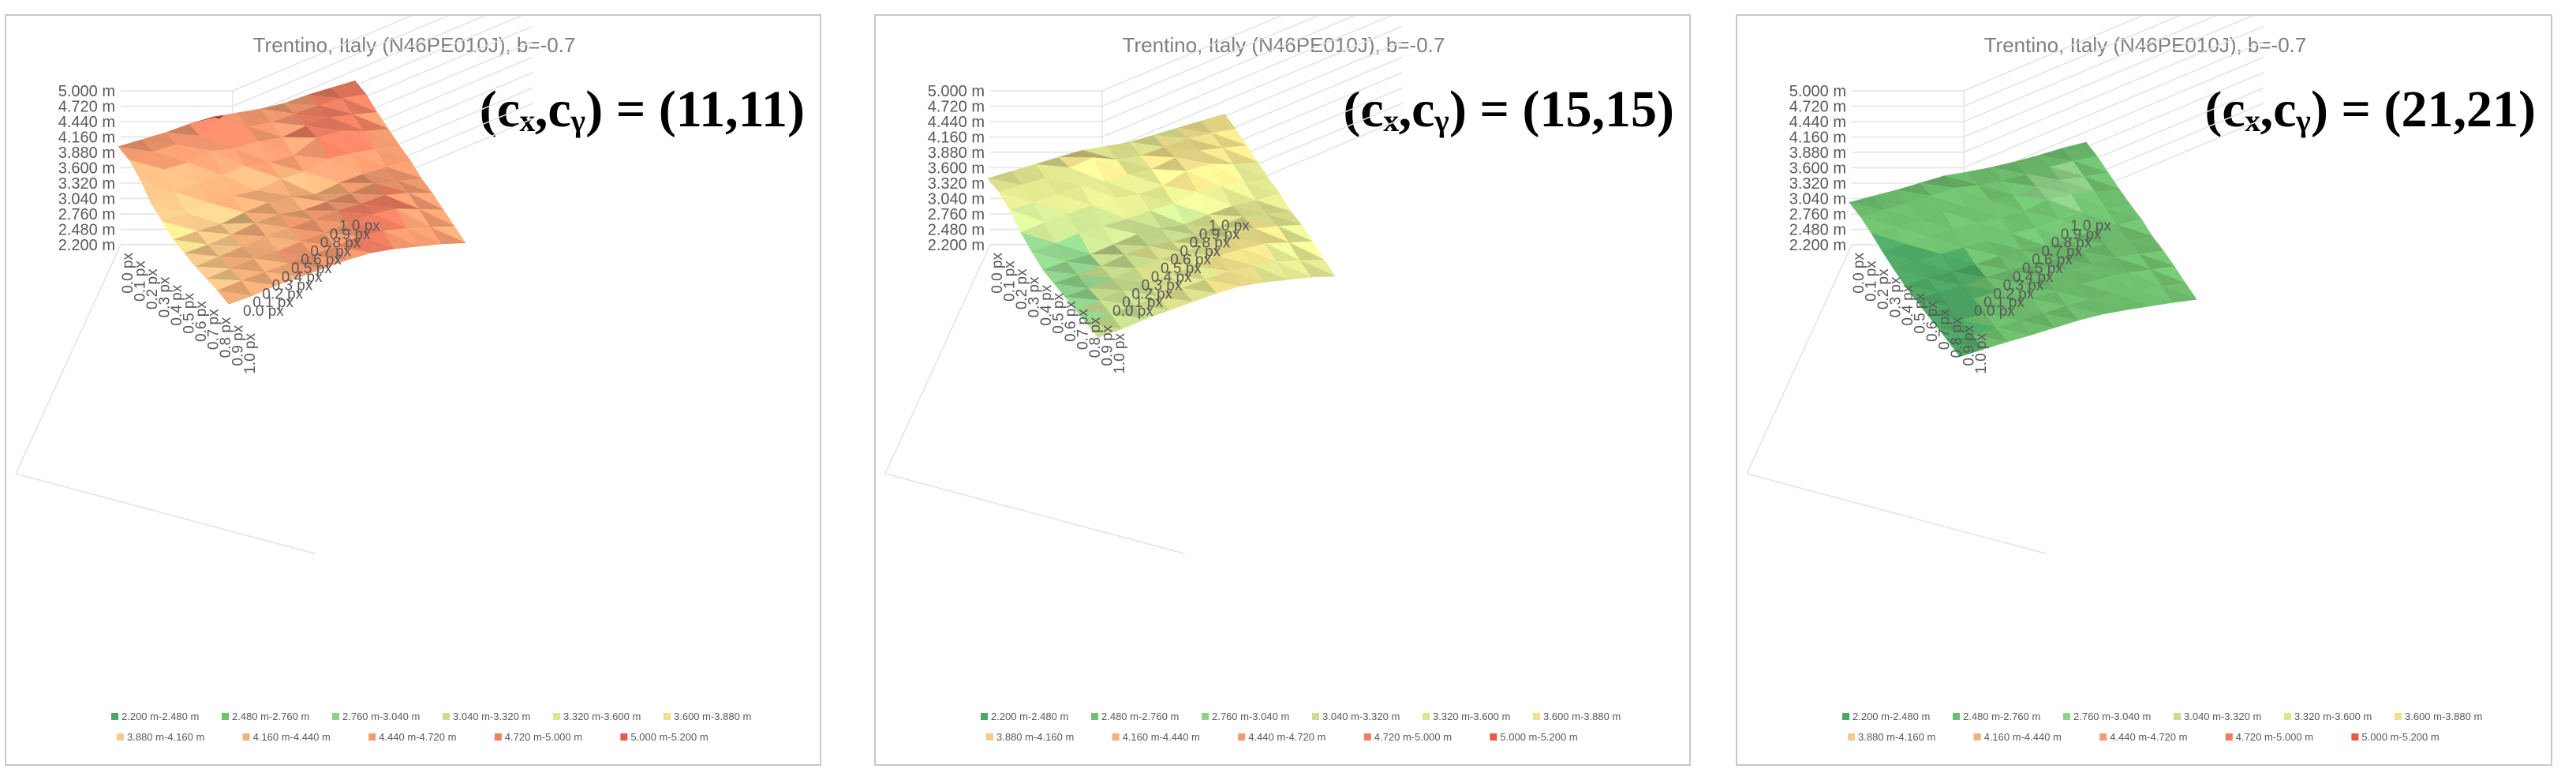 This screenshot has width=2576, height=780. What do you see at coordinates (1162, 286) in the screenshot?
I see `y-tick-label: 0.3 px` at bounding box center [1162, 286].